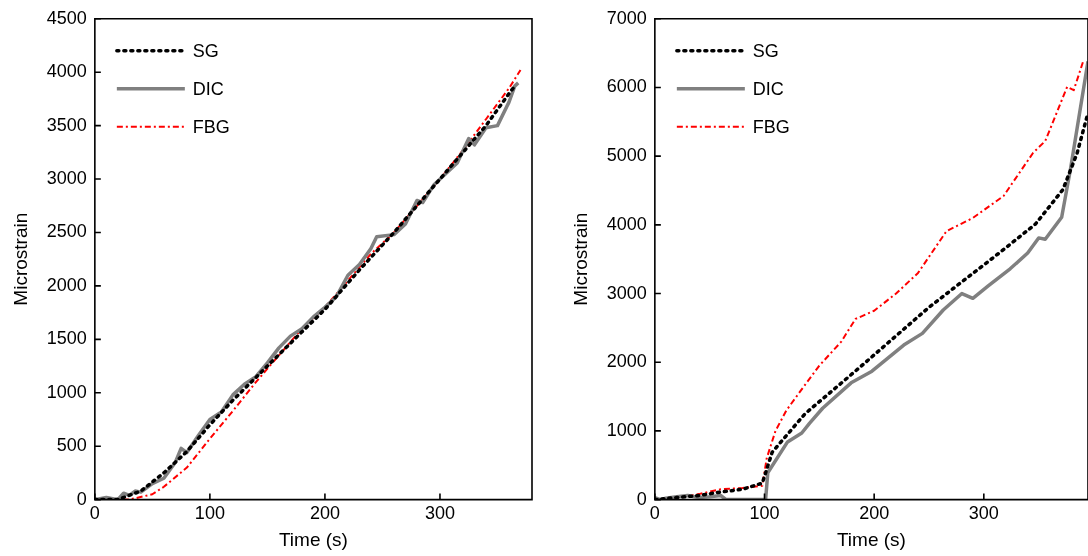  I want to click on y-tick-label: 7000, so click(626, 17).